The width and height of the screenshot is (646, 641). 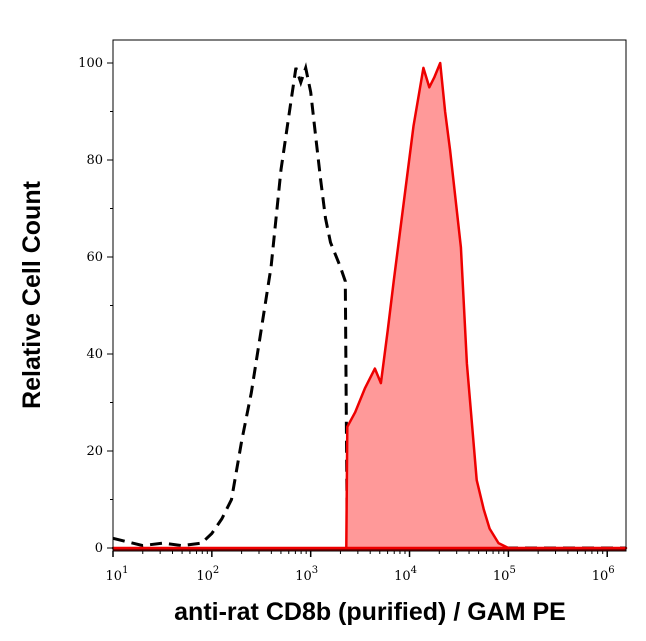 What do you see at coordinates (504, 574) in the screenshot?
I see `x-tick-label: 10⁵` at bounding box center [504, 574].